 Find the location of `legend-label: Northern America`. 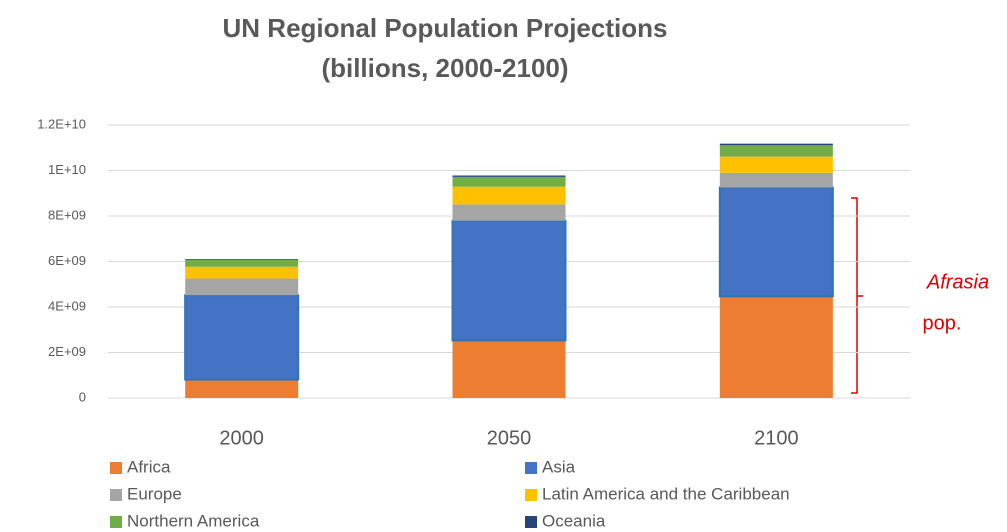

legend-label: Northern America is located at coordinates (193, 520).